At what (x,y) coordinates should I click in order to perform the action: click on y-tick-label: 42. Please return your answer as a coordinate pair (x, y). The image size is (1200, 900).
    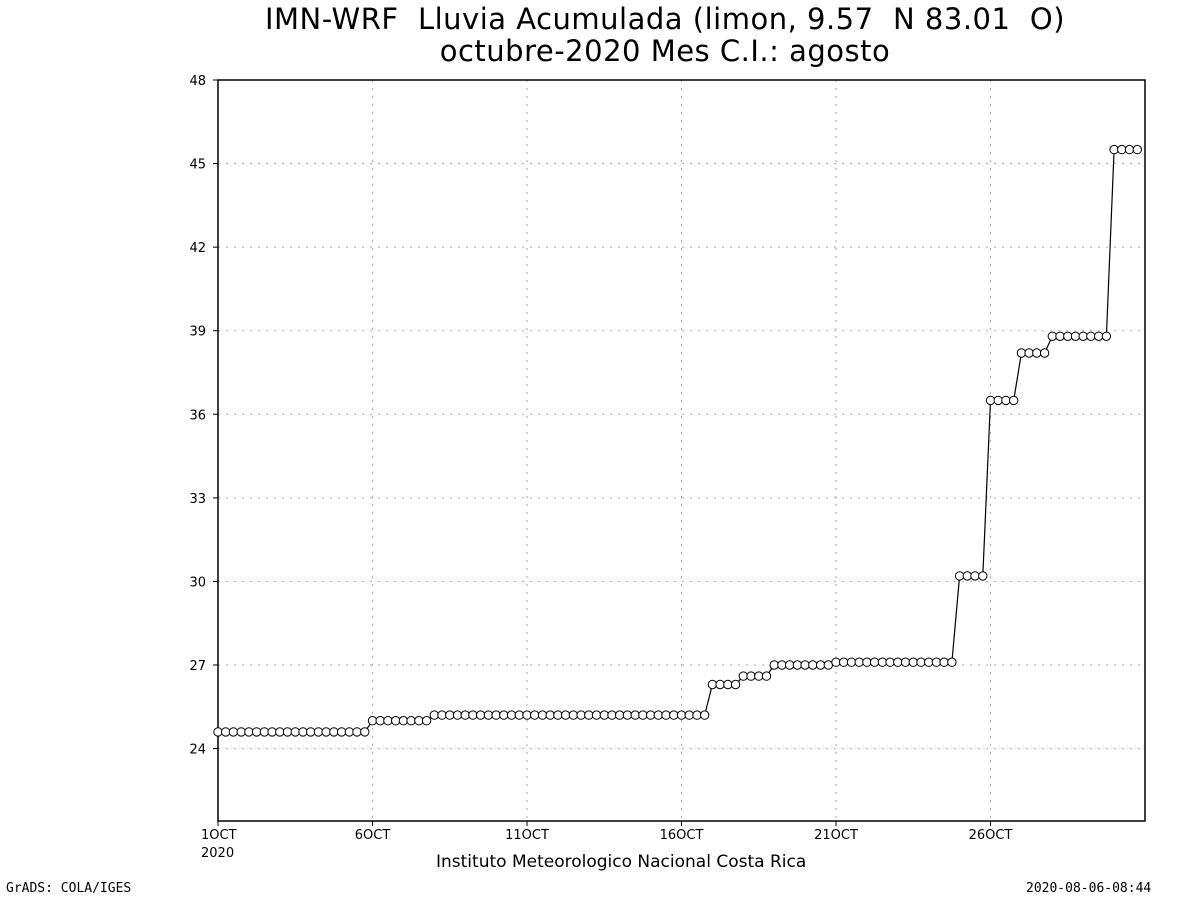
    Looking at the image, I should click on (197, 248).